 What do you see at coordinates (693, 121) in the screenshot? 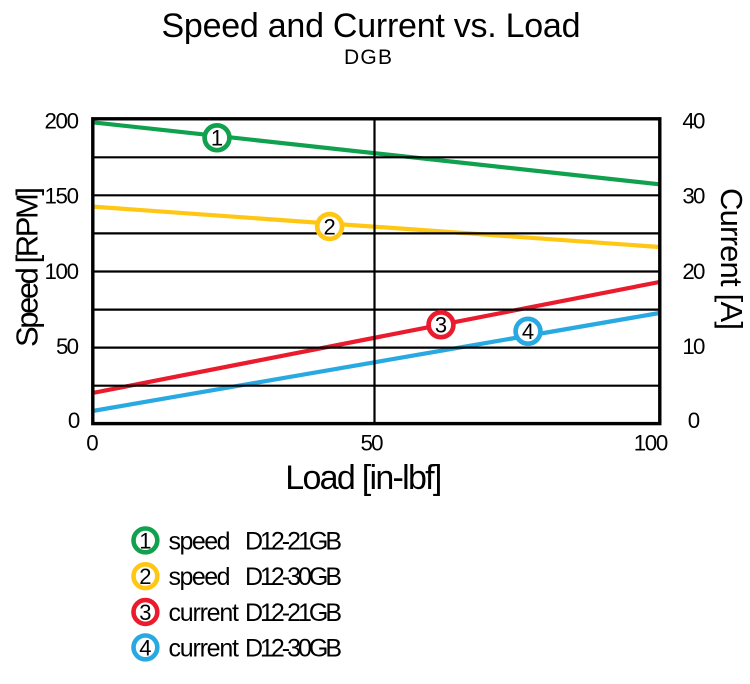
I see `svg-text: 40` at bounding box center [693, 121].